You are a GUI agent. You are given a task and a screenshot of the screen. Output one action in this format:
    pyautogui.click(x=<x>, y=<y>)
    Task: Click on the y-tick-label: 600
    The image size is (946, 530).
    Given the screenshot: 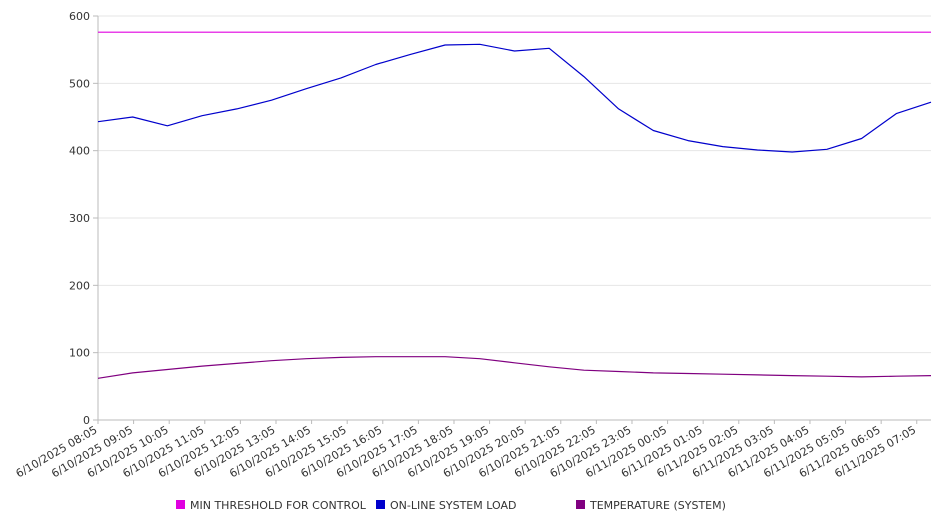 What is the action you would take?
    pyautogui.click(x=79, y=16)
    